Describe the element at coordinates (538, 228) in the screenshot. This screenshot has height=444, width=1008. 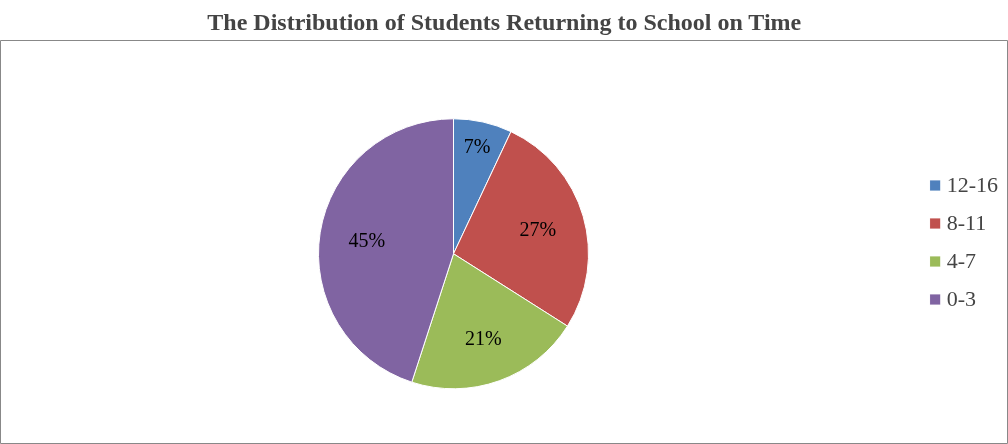
I see `data-label: 27%` at that location.